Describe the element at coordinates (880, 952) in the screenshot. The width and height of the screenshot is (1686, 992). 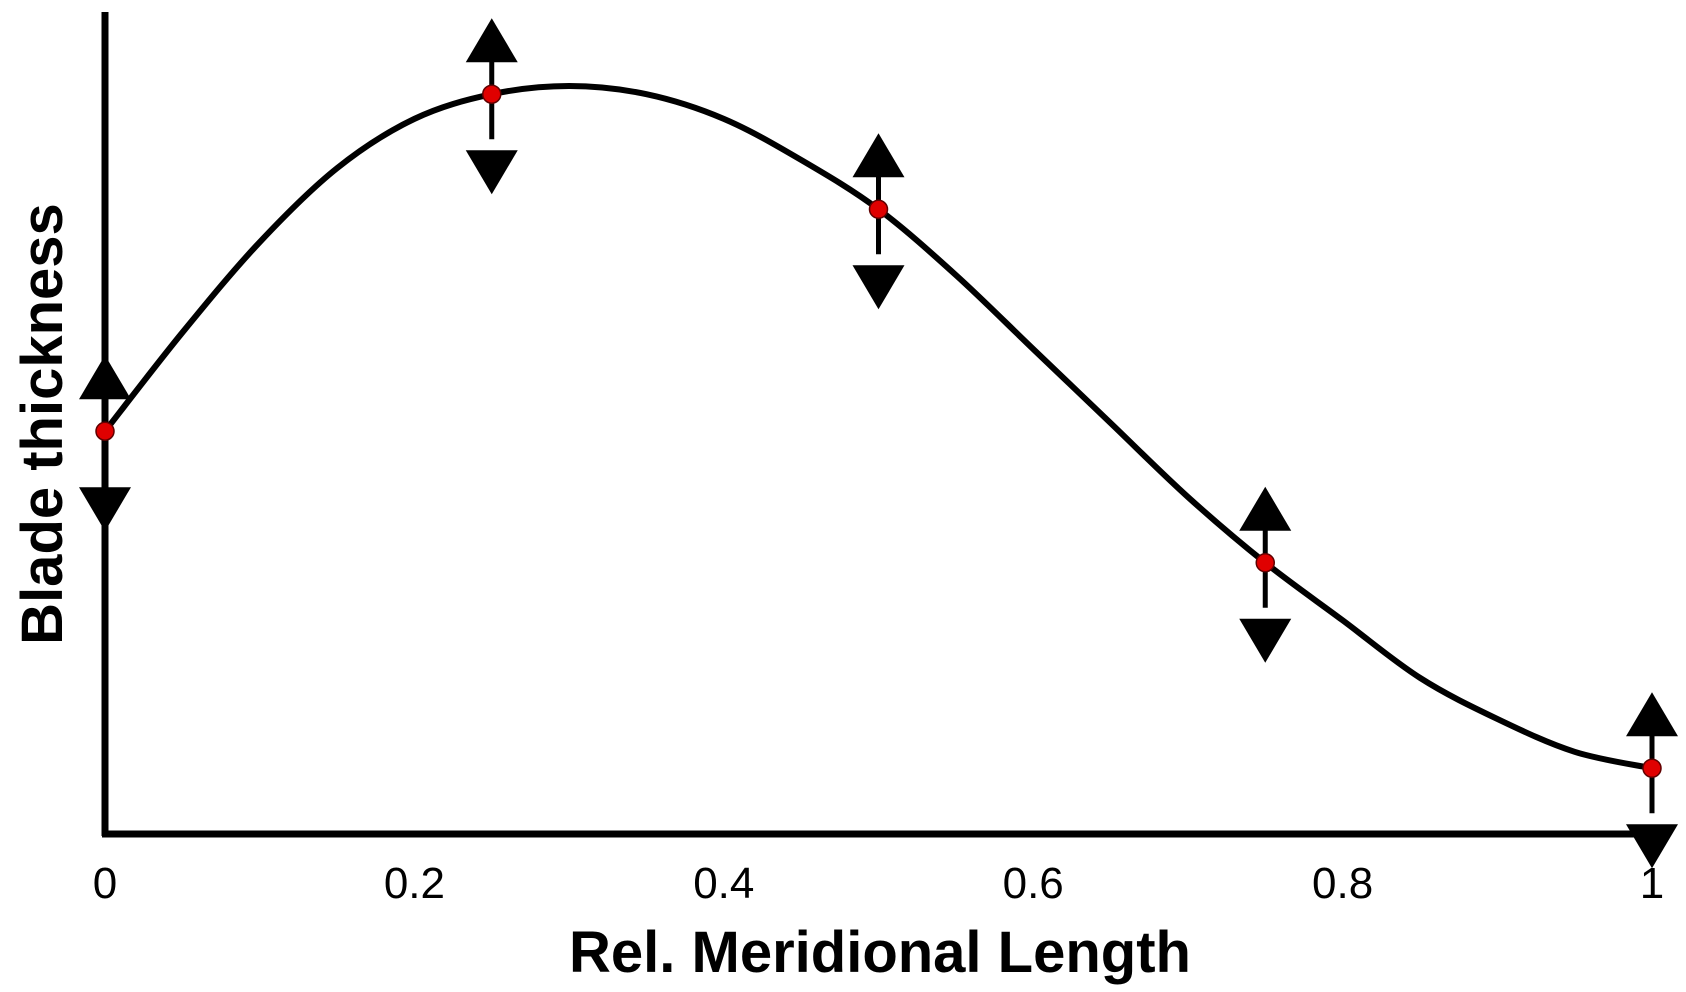
I see `x-axis-title: Rel. Meridional Length` at that location.